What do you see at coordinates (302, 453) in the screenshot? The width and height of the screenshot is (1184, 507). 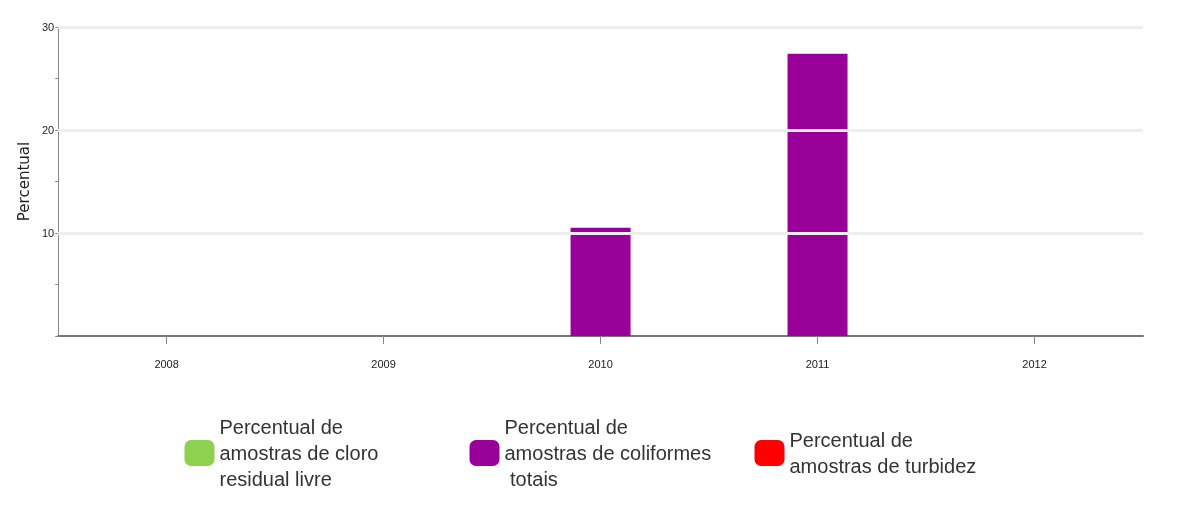 I see `legend-label: Percentual de amostras de cloro residual livre` at bounding box center [302, 453].